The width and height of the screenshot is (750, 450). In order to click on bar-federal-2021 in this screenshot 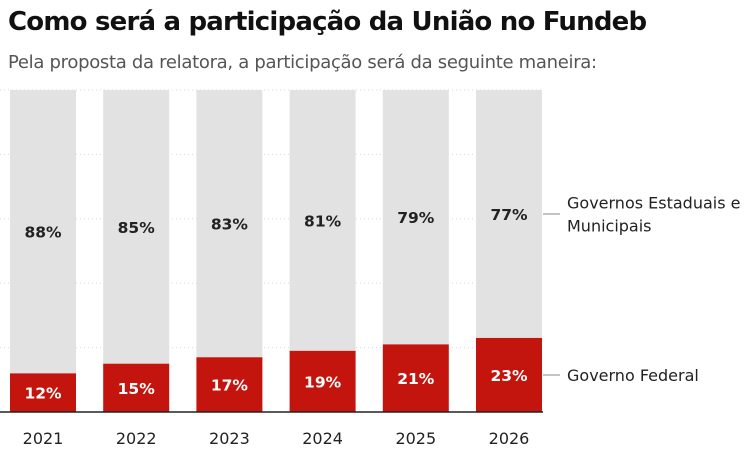, I will do `click(43, 392)`.